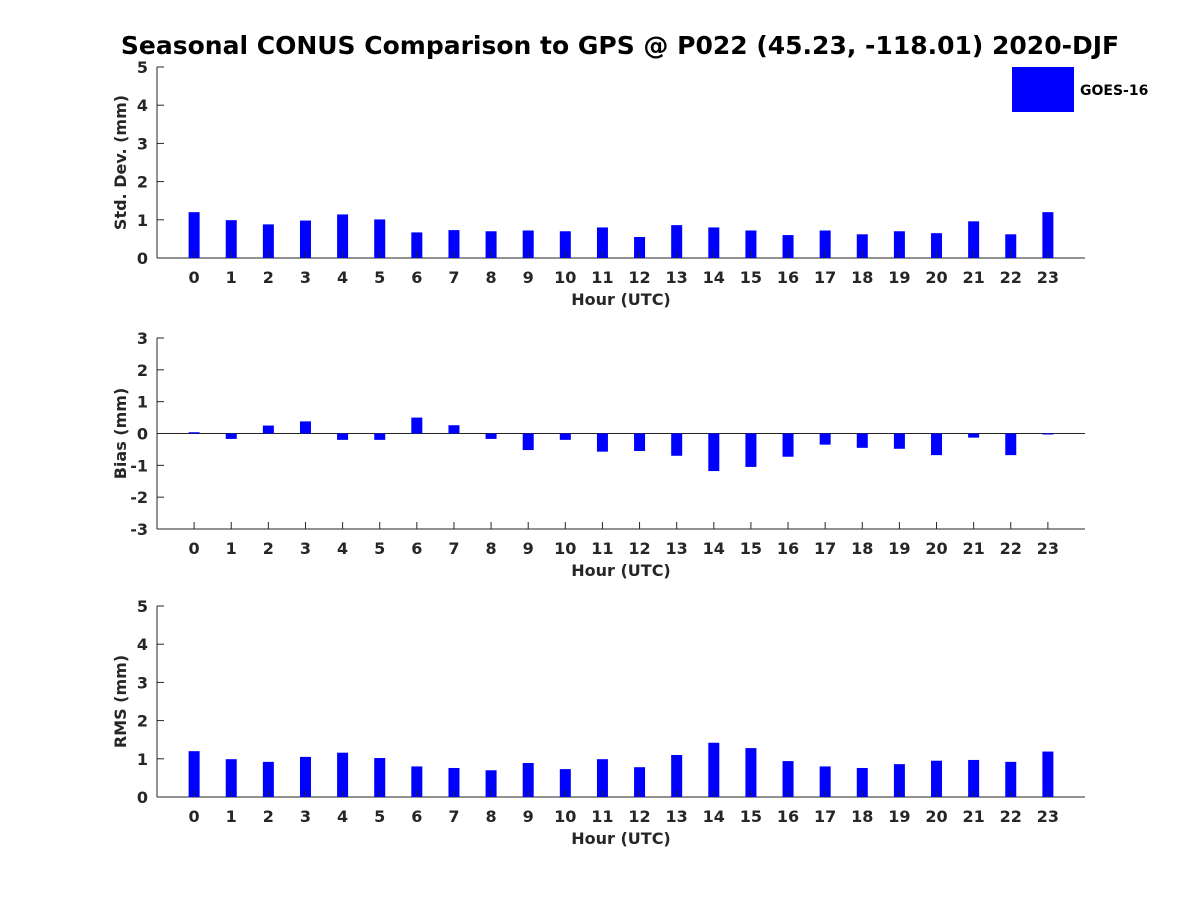  I want to click on x-tick-label: 17, so click(825, 816).